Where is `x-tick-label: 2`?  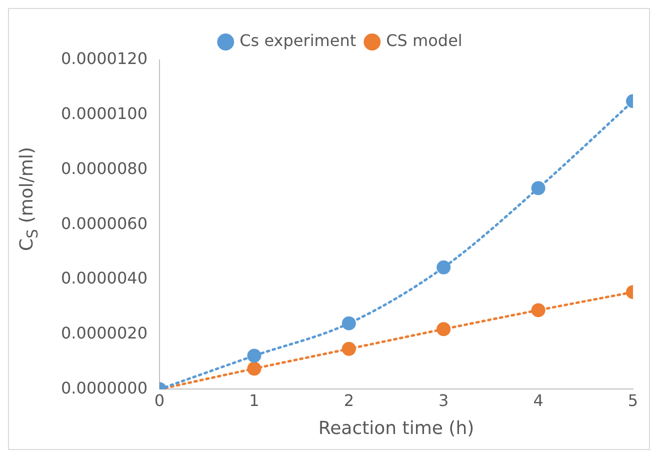
x-tick-label: 2 is located at coordinates (349, 400).